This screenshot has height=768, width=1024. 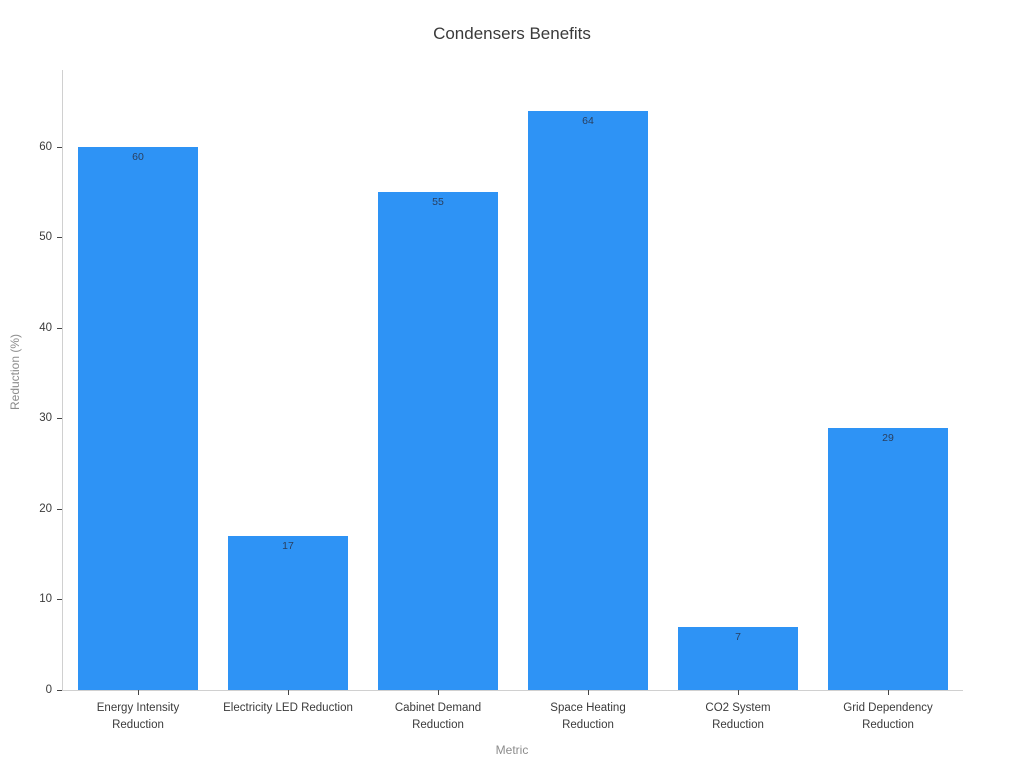 What do you see at coordinates (588, 400) in the screenshot?
I see `bar: 64` at bounding box center [588, 400].